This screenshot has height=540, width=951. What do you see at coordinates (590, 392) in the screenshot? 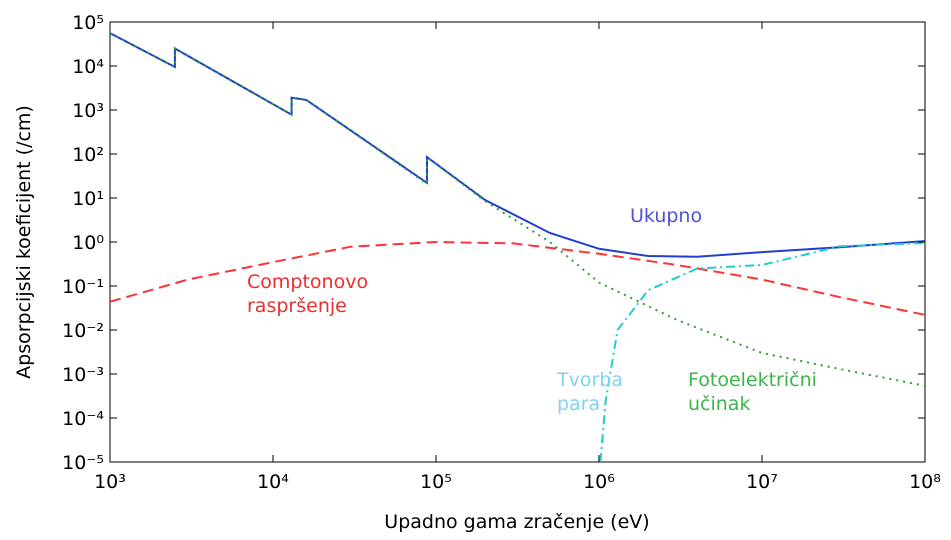
I see `series-annotation: Tvorba para` at bounding box center [590, 392].